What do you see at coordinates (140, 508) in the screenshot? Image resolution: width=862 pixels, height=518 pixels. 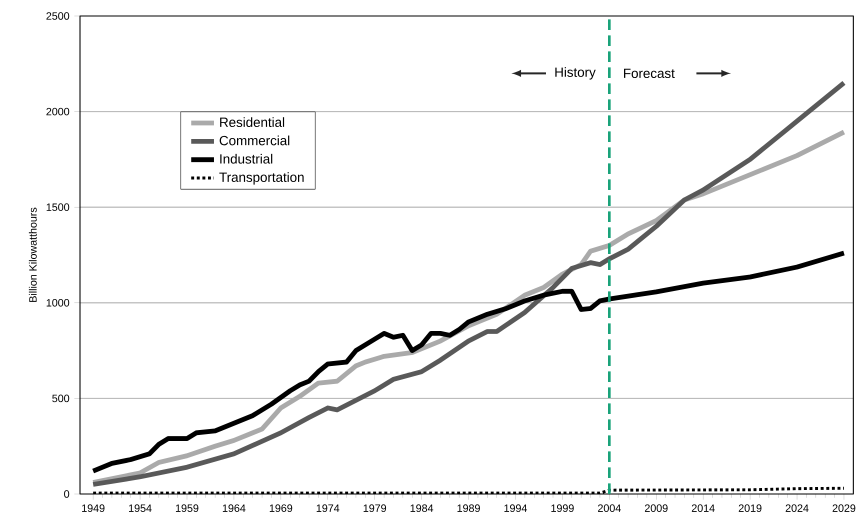 I see `x-tick-label: 1954` at bounding box center [140, 508].